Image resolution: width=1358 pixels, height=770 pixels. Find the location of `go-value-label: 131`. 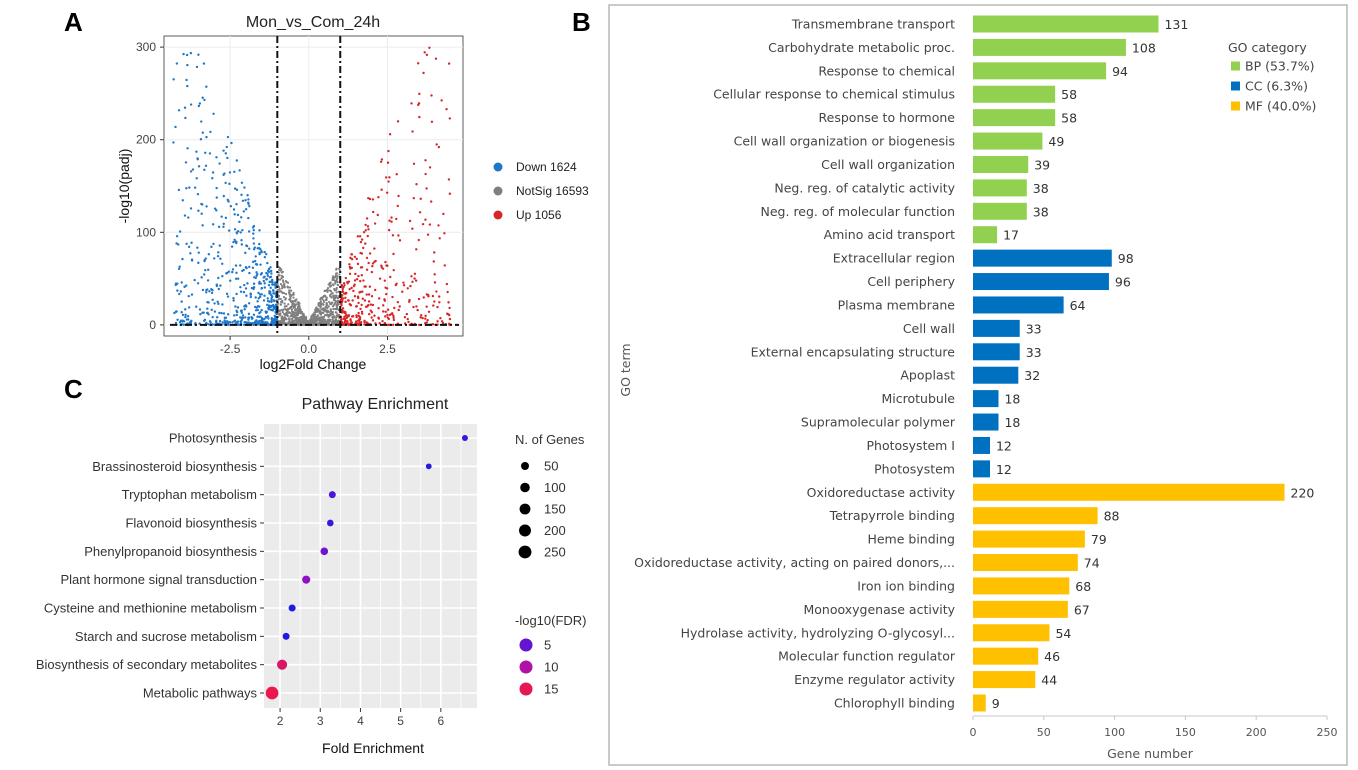

go-value-label: 131 is located at coordinates (1176, 24).